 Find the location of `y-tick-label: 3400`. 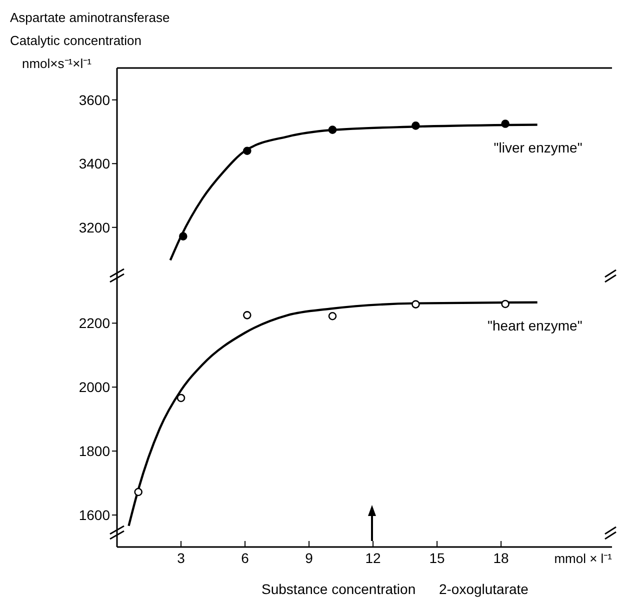

y-tick-label: 3400 is located at coordinates (94, 164).